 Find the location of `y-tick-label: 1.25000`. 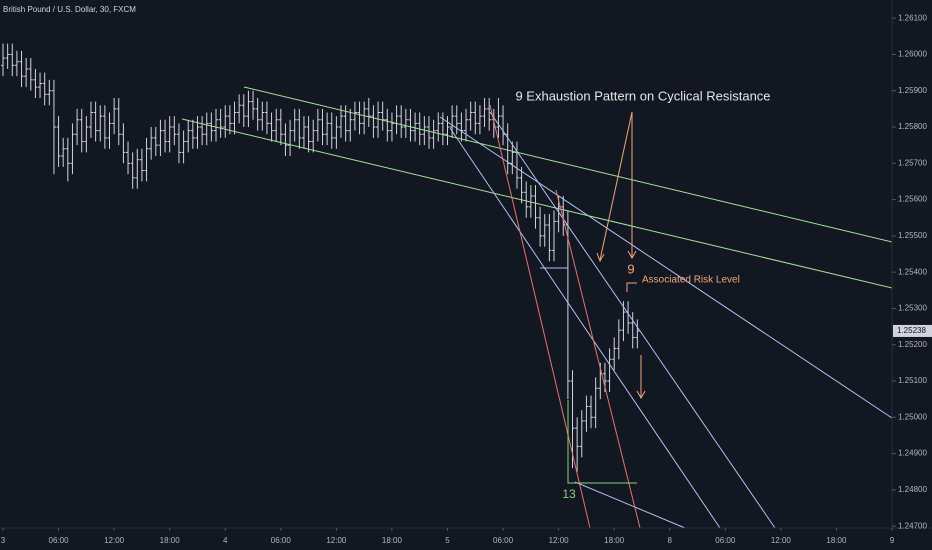

y-tick-label: 1.25000 is located at coordinates (912, 416).